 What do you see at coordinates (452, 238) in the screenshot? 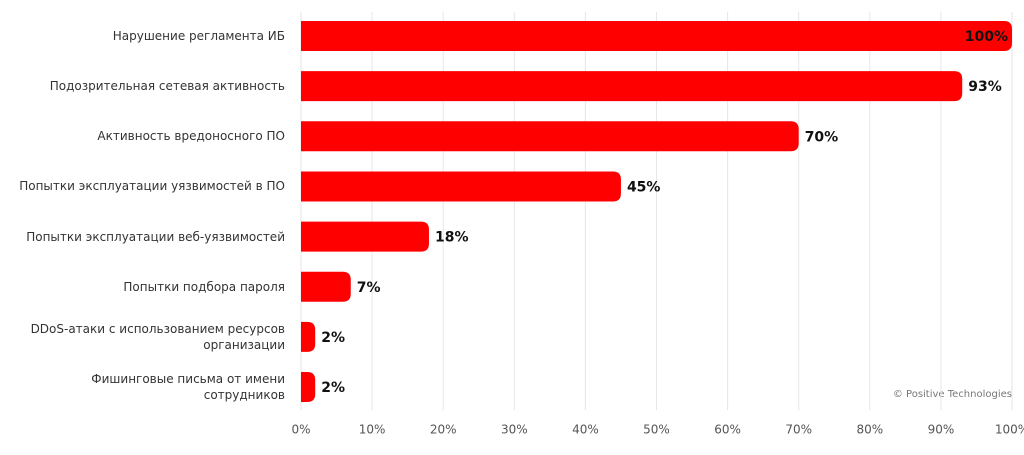
I see `value-label: 18%` at bounding box center [452, 238].